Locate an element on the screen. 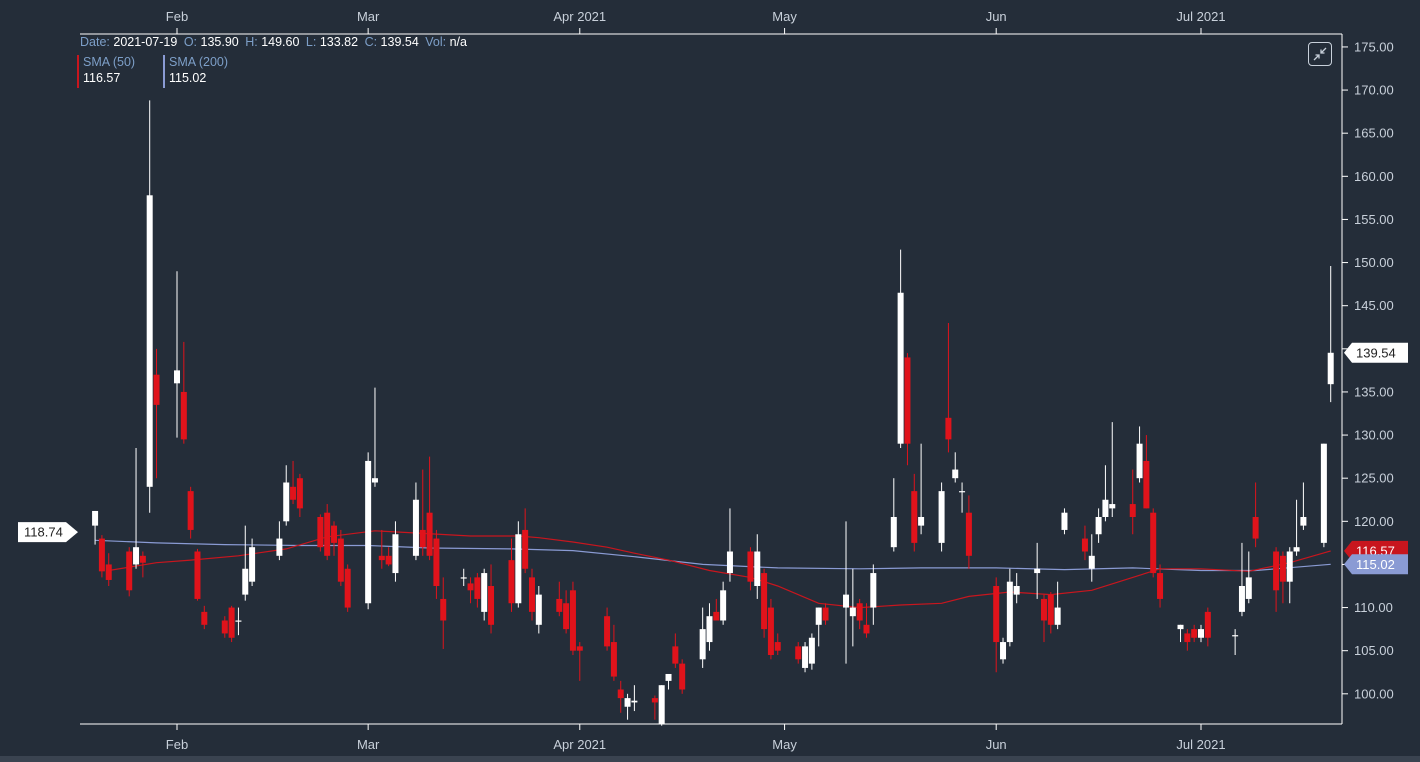  x-tick-label-bottom: May is located at coordinates (784, 744).